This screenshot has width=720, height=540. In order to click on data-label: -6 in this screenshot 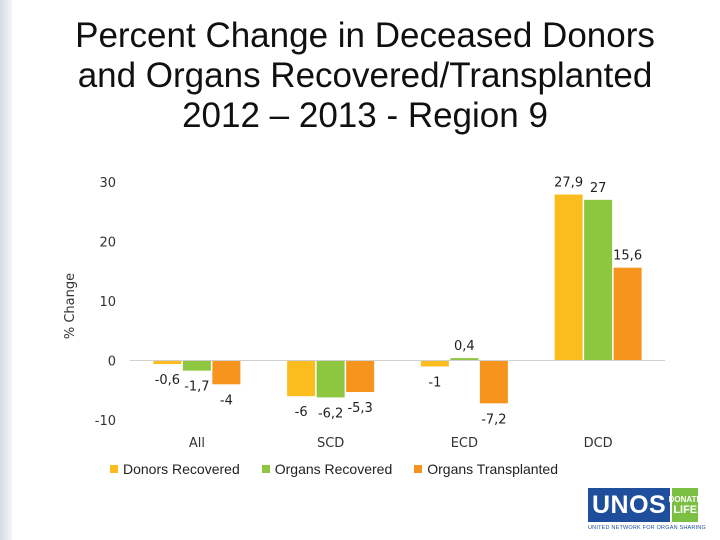, I will do `click(301, 412)`.